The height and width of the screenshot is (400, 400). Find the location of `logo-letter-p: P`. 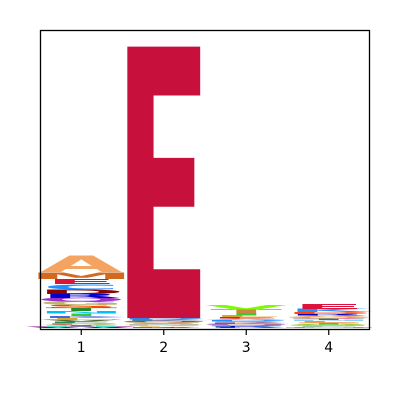

logo-letter-p: P is located at coordinates (81, 324).